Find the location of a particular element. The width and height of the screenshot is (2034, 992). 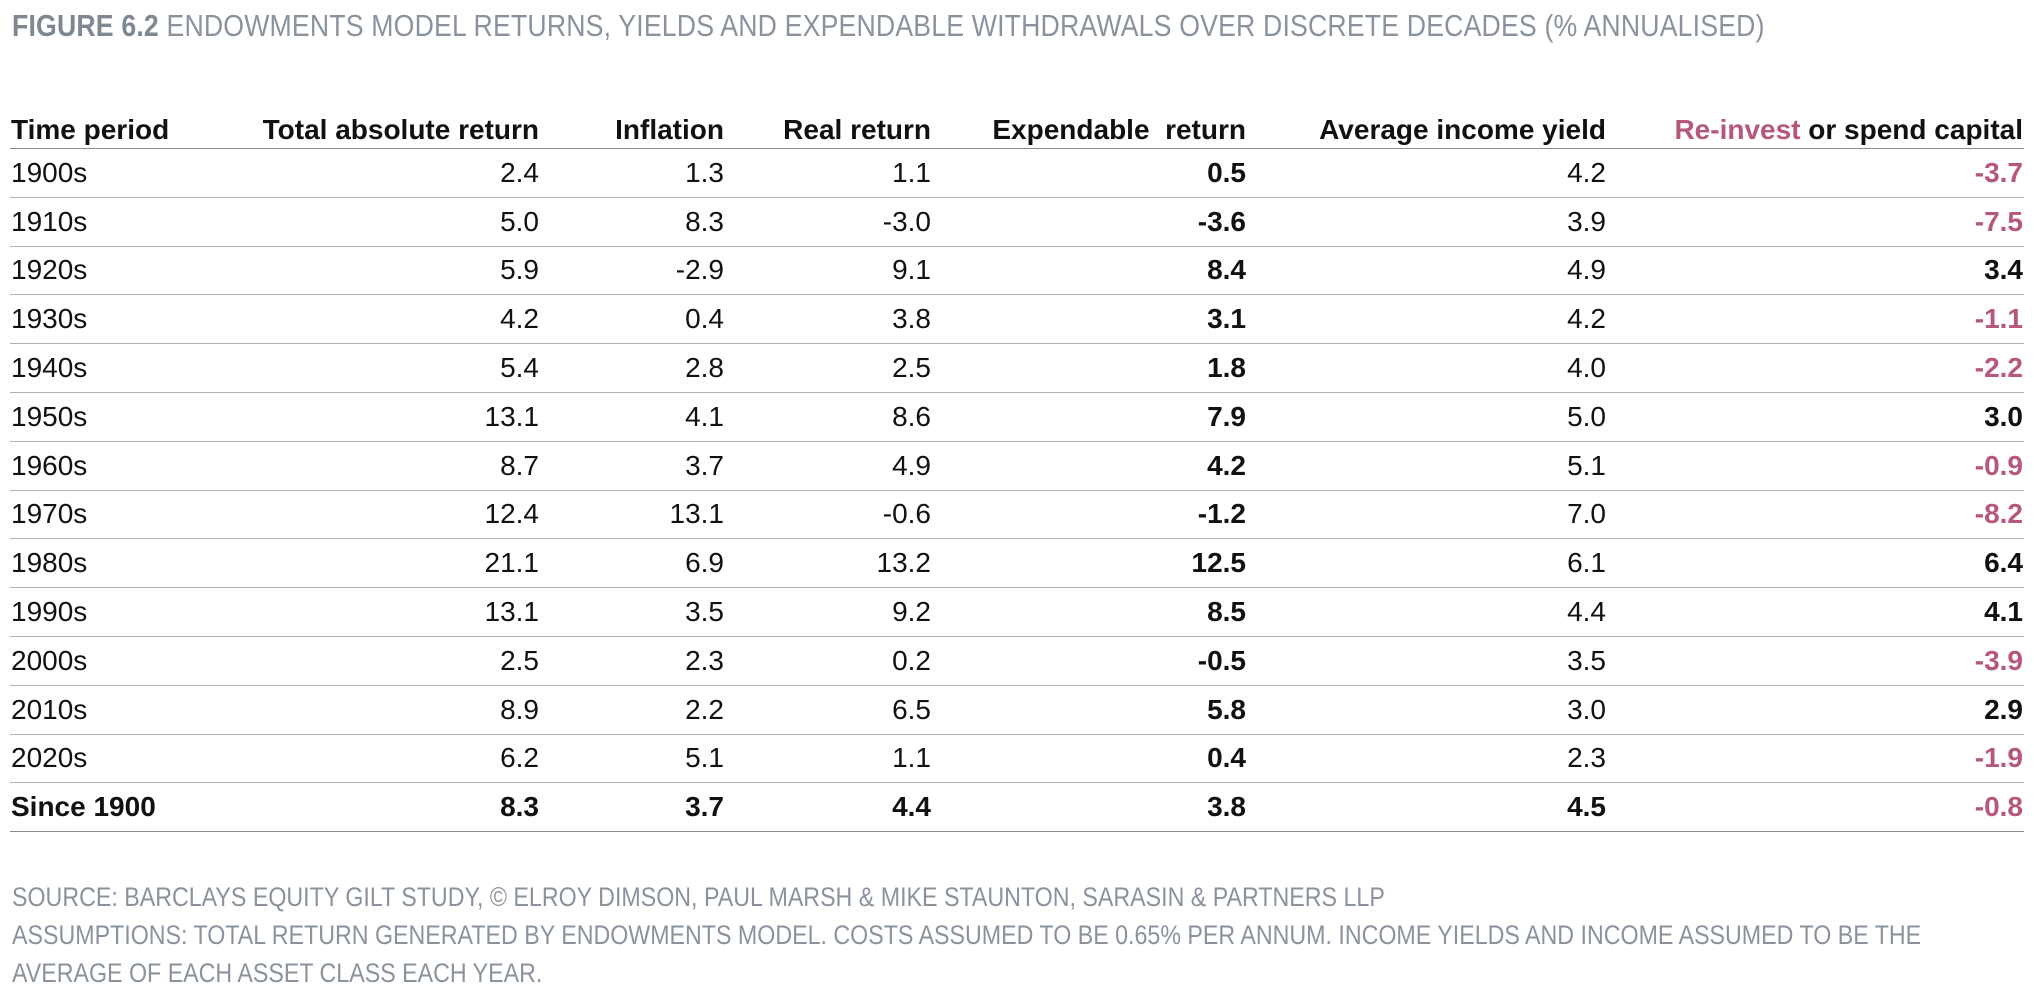

cell-expendable-return: 0.5 is located at coordinates (1089, 173).